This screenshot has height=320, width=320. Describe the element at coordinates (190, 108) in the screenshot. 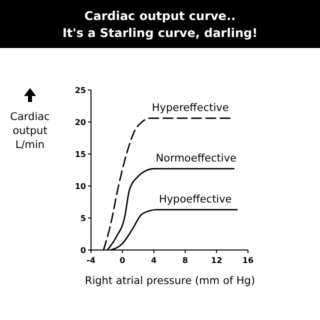

I see `series-label: Hypereffective` at that location.